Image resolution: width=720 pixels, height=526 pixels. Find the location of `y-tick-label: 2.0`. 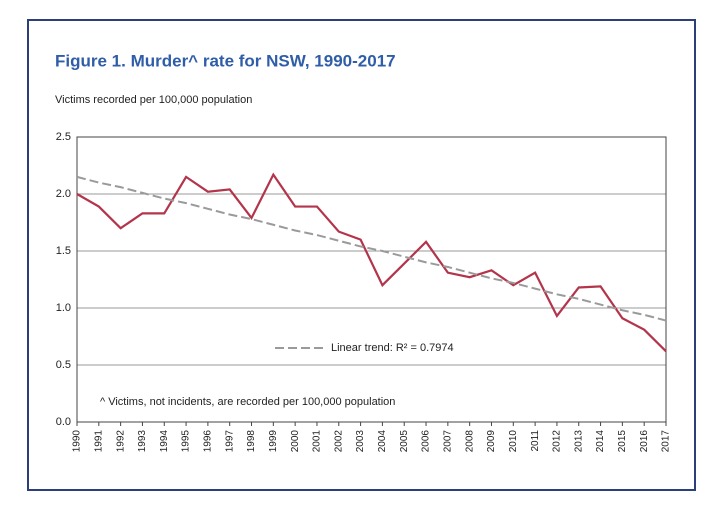

y-tick-label: 2.0 is located at coordinates (63, 194).